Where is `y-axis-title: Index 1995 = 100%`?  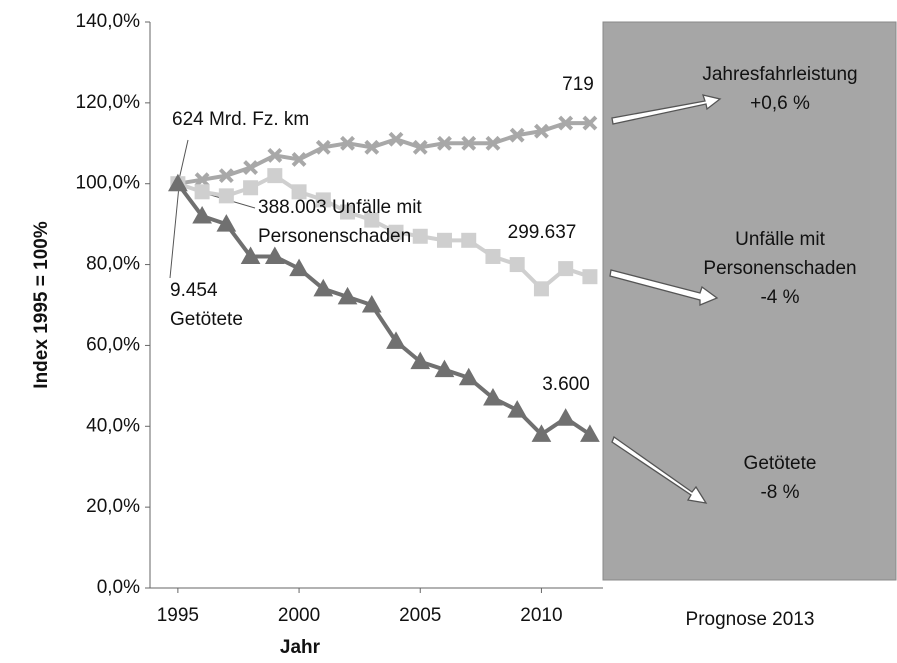
y-axis-title: Index 1995 = 100% is located at coordinates (41, 305).